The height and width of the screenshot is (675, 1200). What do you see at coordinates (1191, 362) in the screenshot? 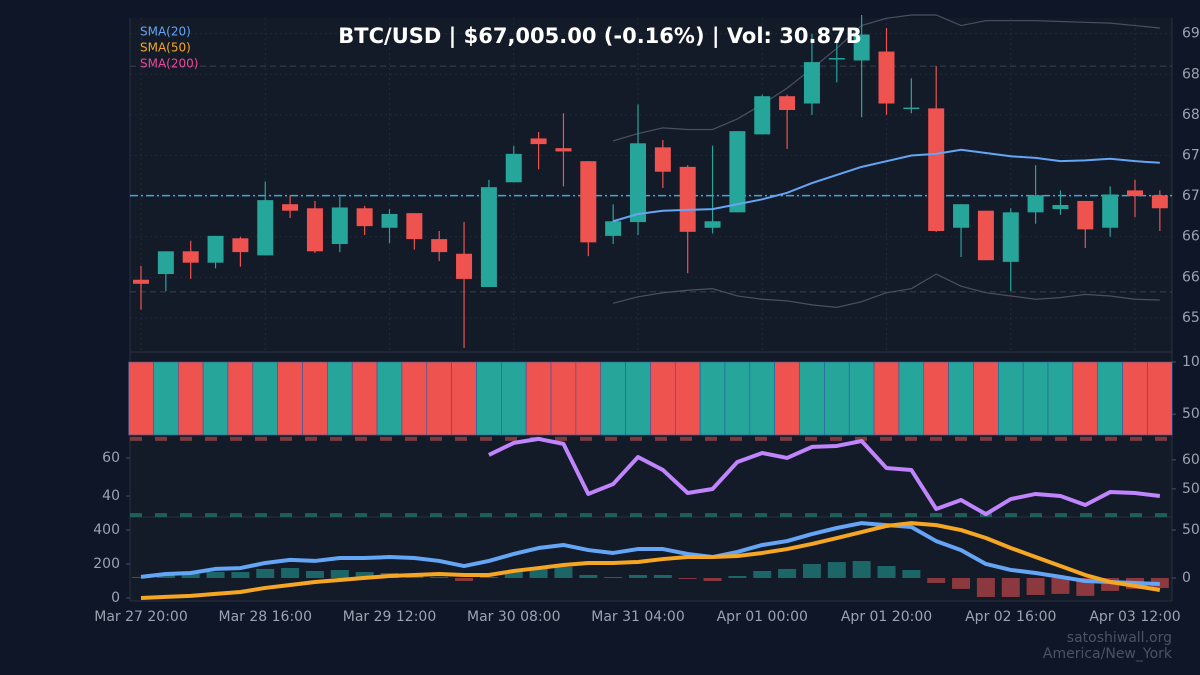
I see `y-tick-label: 10` at bounding box center [1191, 362].